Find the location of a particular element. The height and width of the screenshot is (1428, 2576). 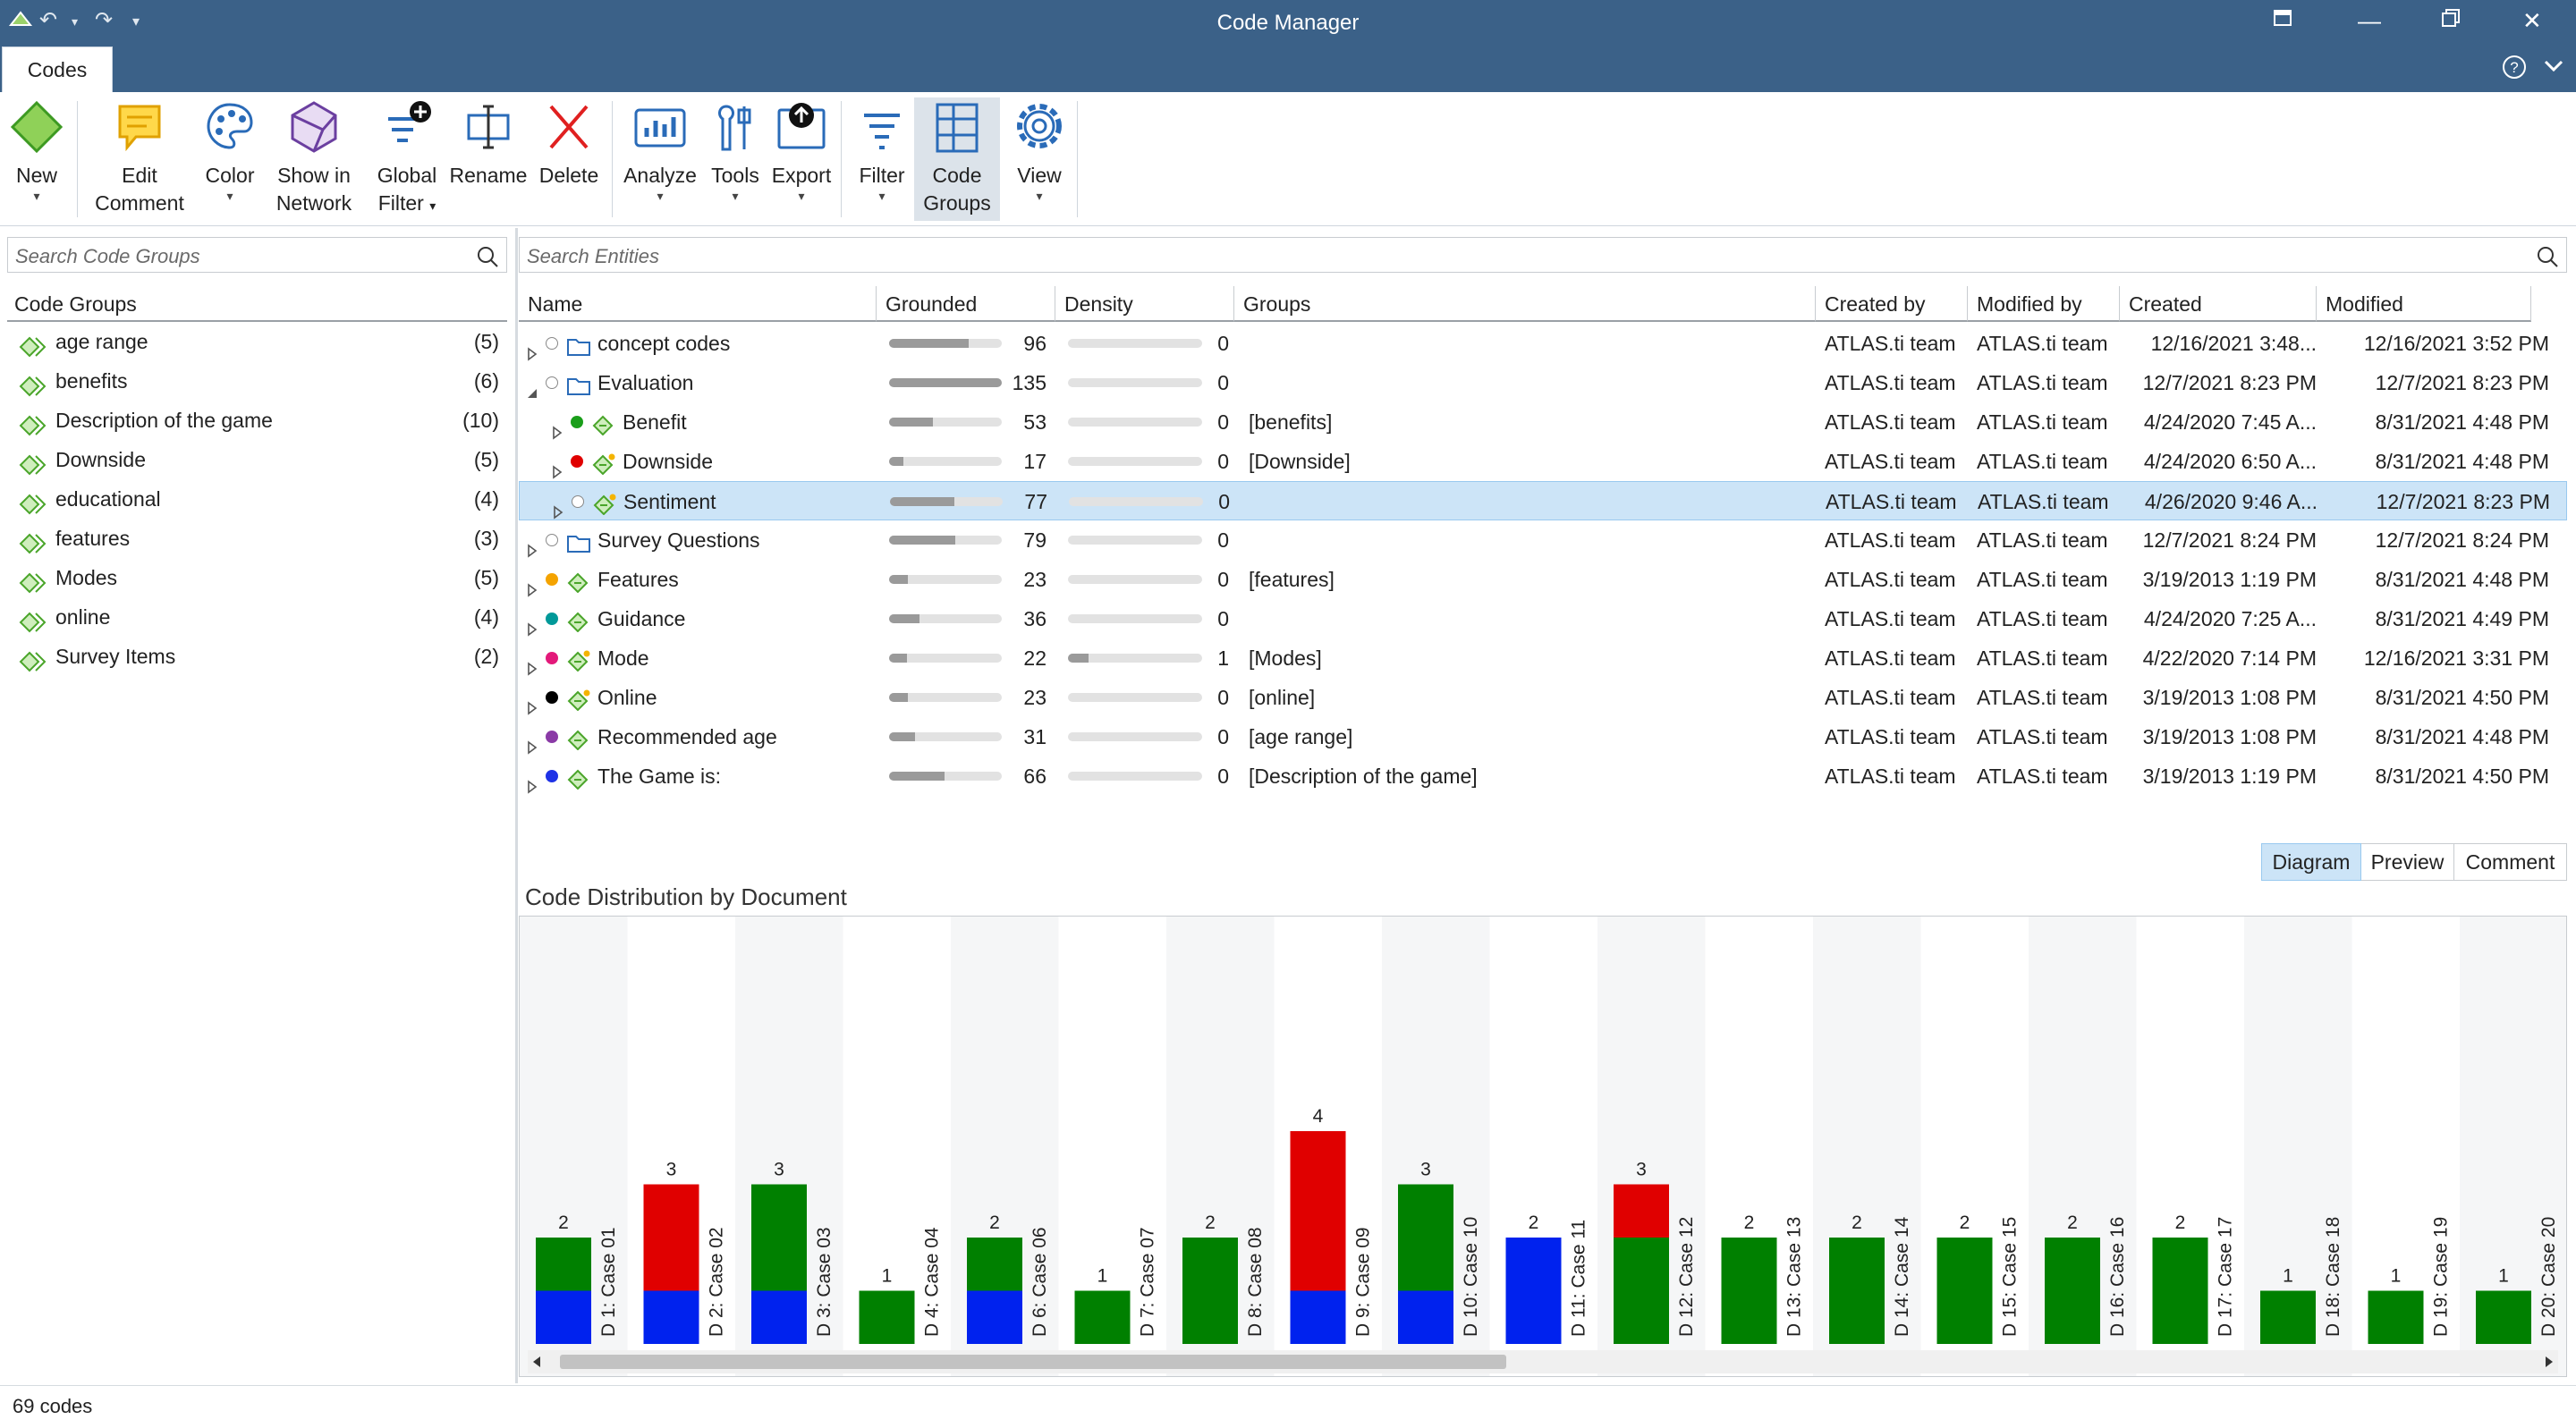

grounded-value: 66 is located at coordinates (1034, 776).